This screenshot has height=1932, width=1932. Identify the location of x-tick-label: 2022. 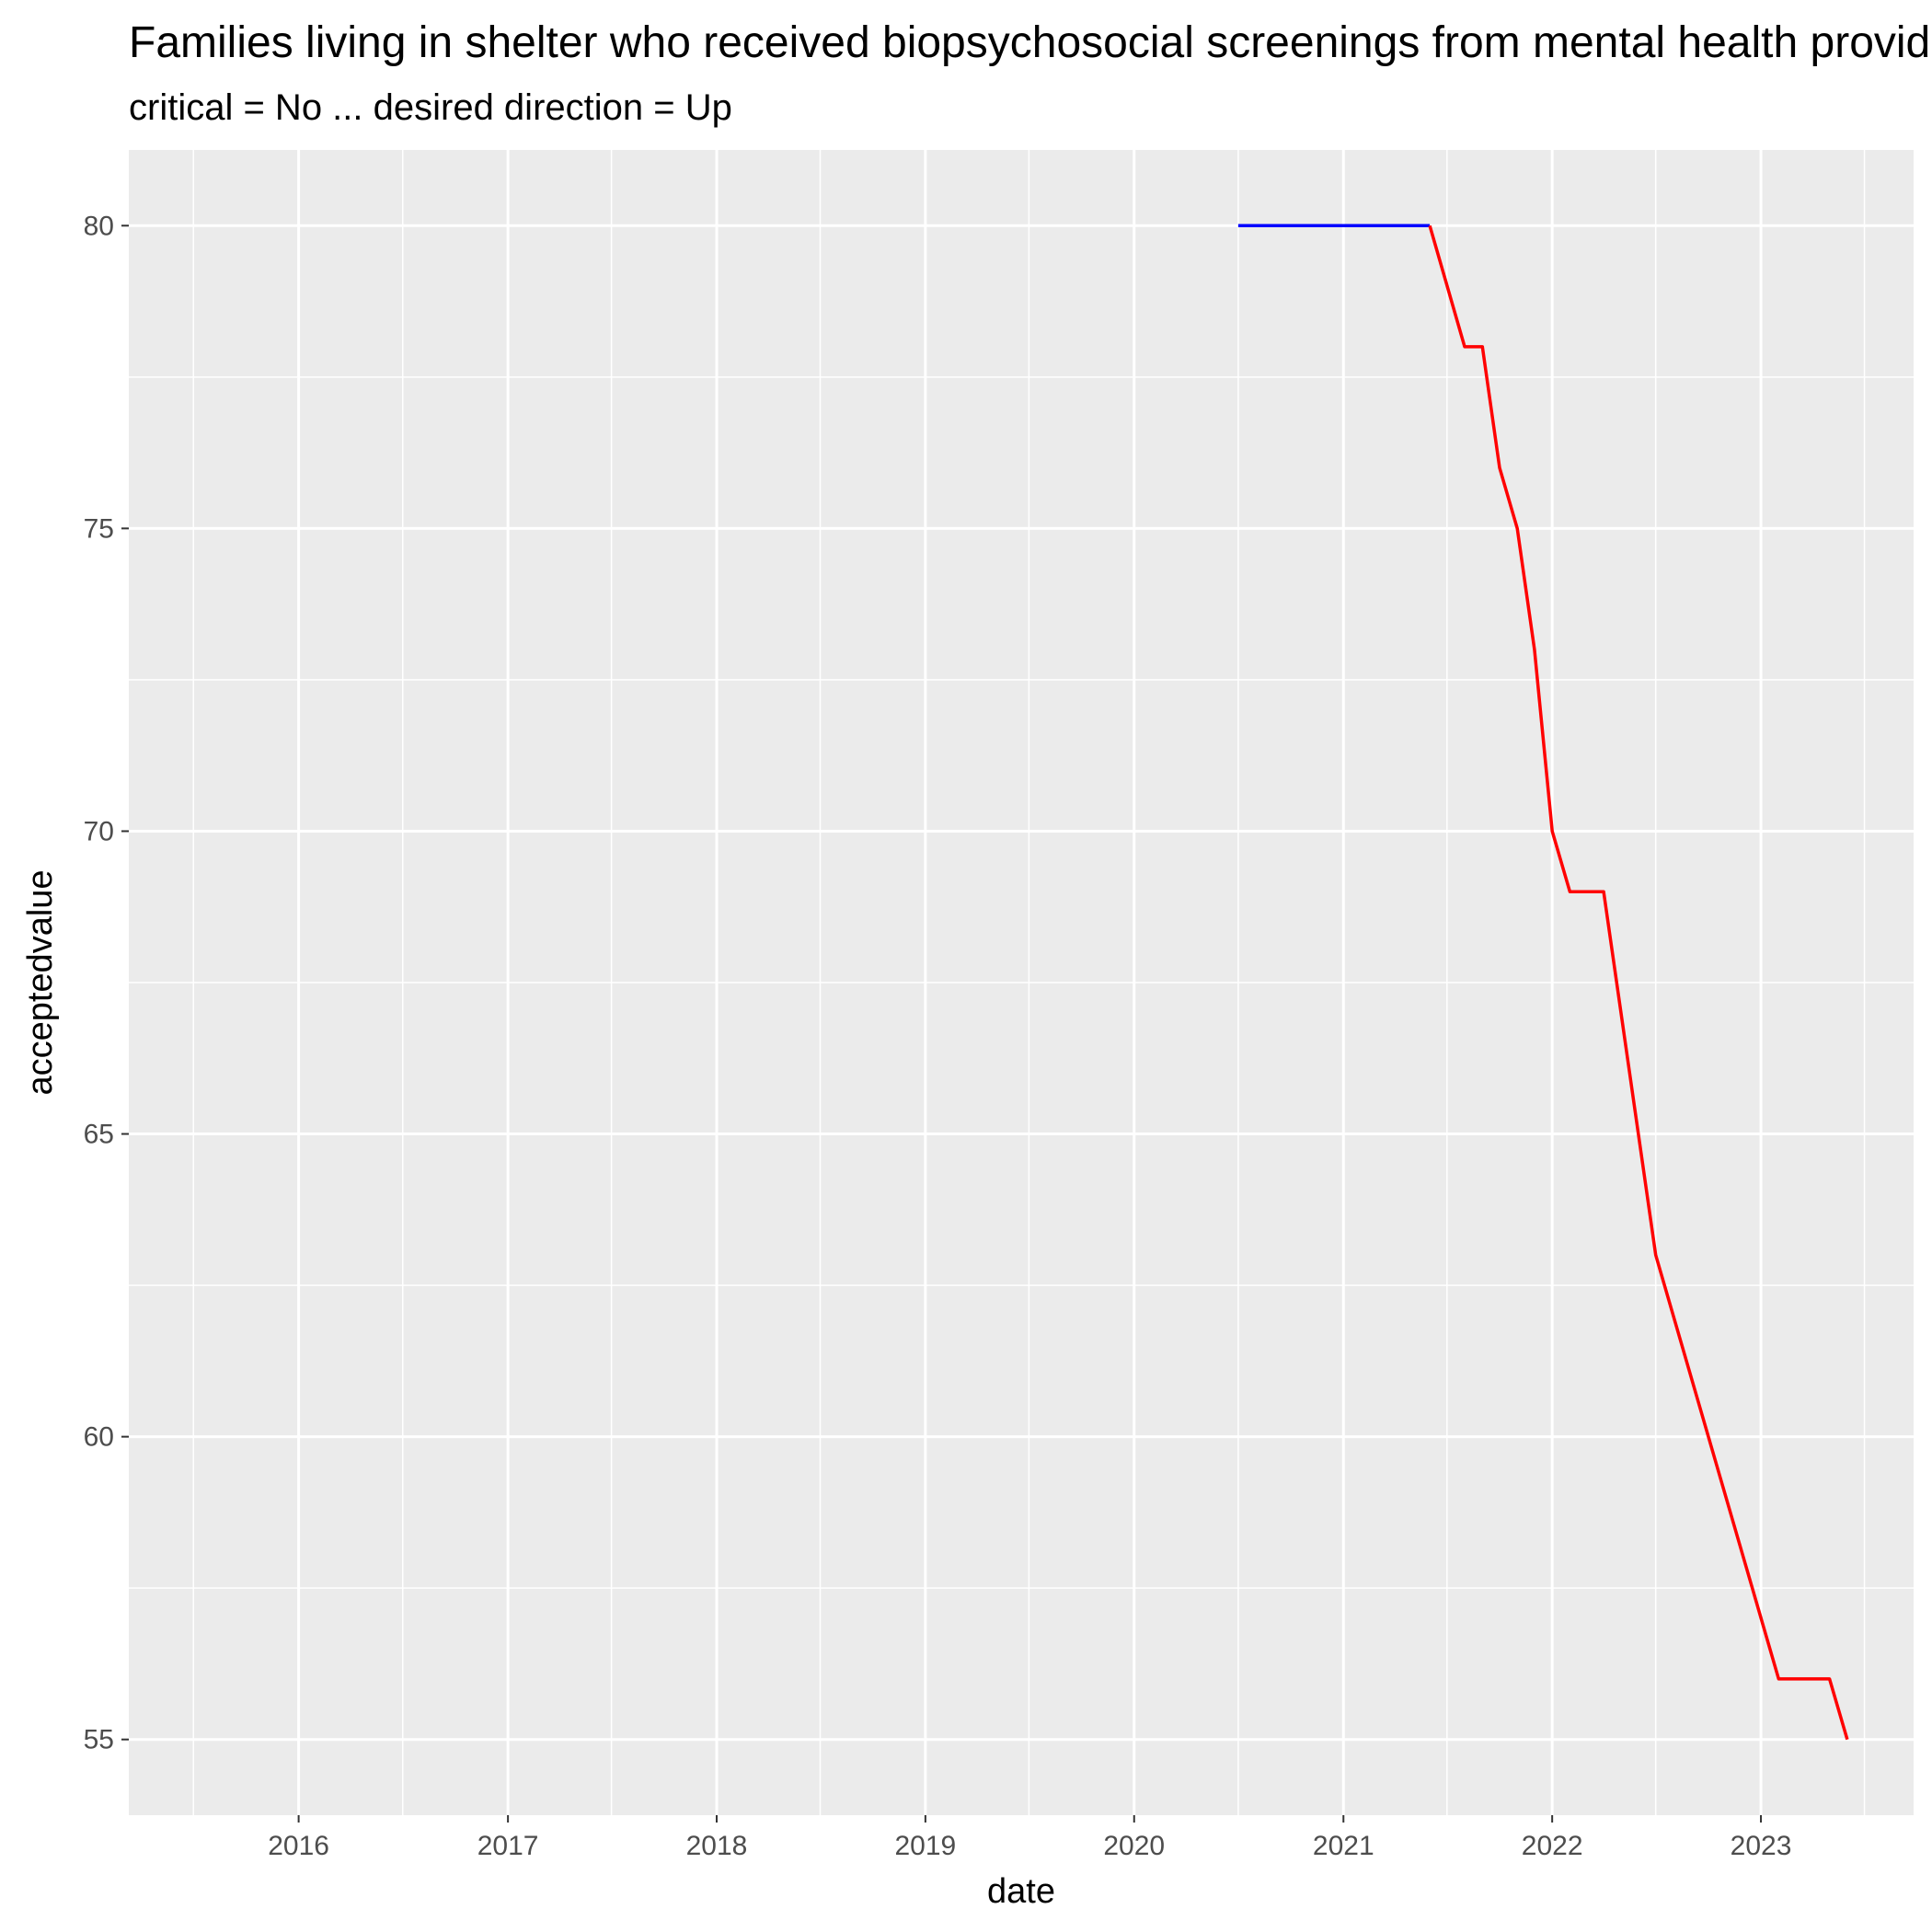
(1552, 1846).